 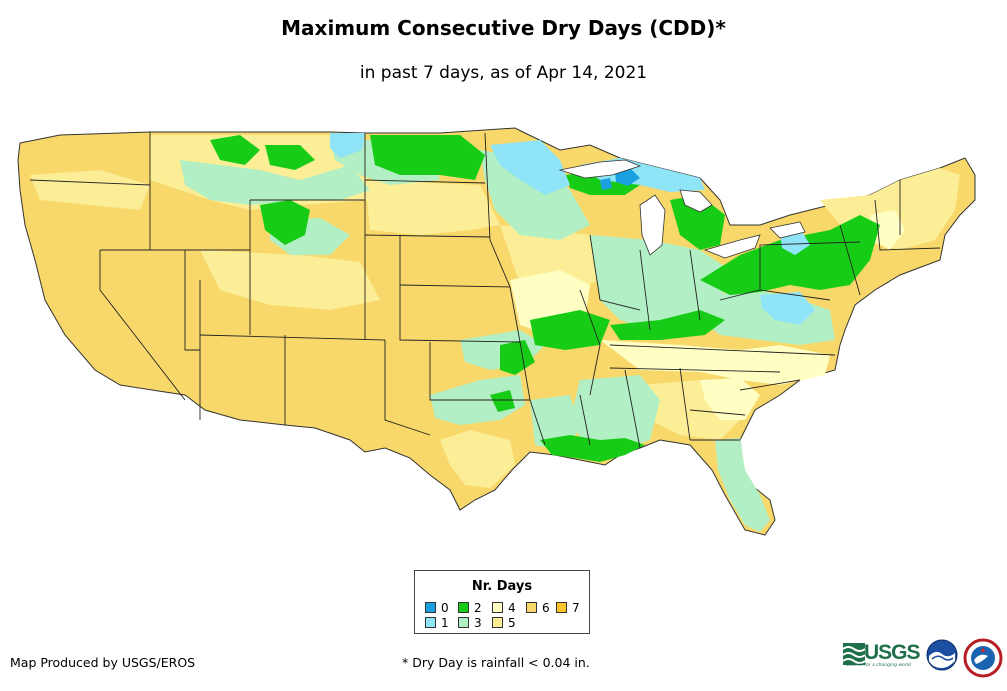 What do you see at coordinates (504, 623) in the screenshot?
I see `legend-item-5: 5` at bounding box center [504, 623].